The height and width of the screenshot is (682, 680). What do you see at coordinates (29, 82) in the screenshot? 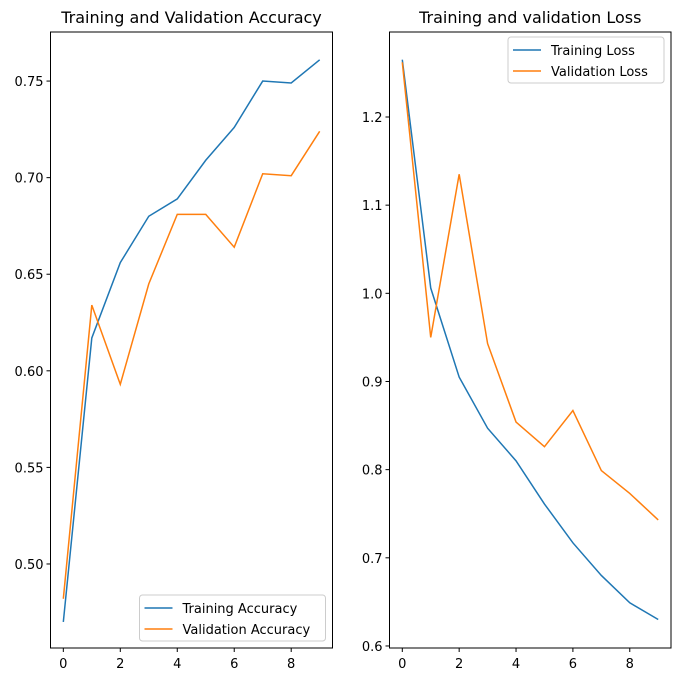
I see `y-tick-label: 0.75` at bounding box center [29, 82].